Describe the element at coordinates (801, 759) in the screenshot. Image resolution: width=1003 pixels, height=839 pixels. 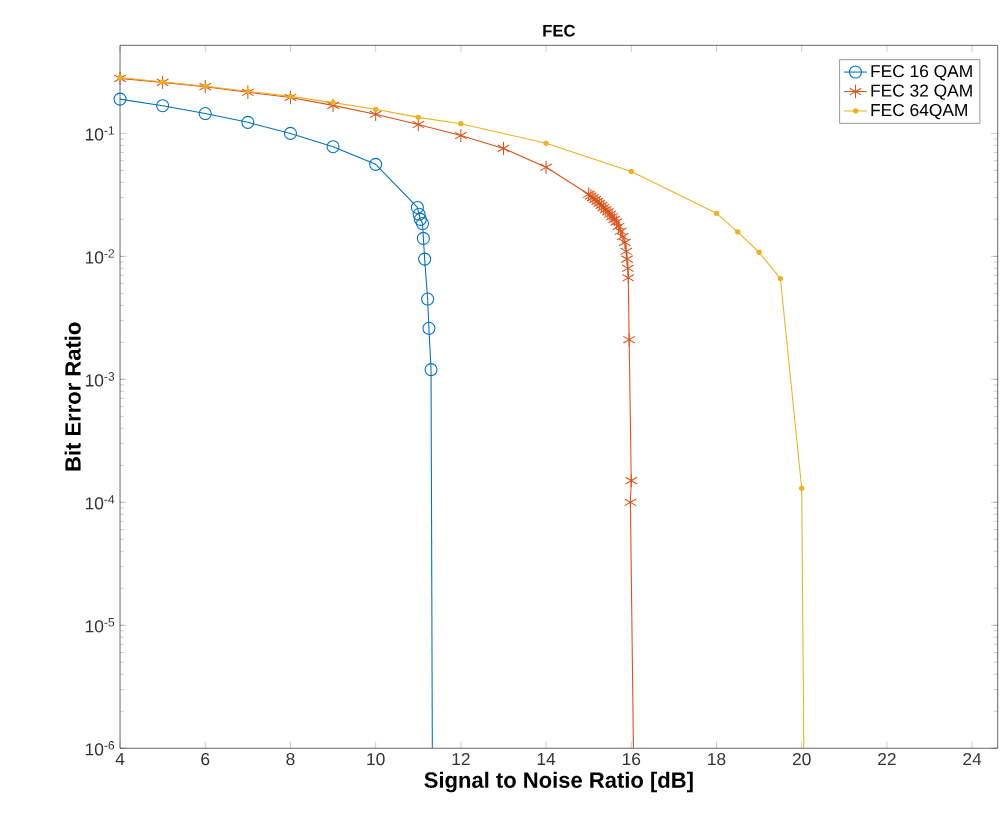
I see `x-tick-label: 20` at that location.